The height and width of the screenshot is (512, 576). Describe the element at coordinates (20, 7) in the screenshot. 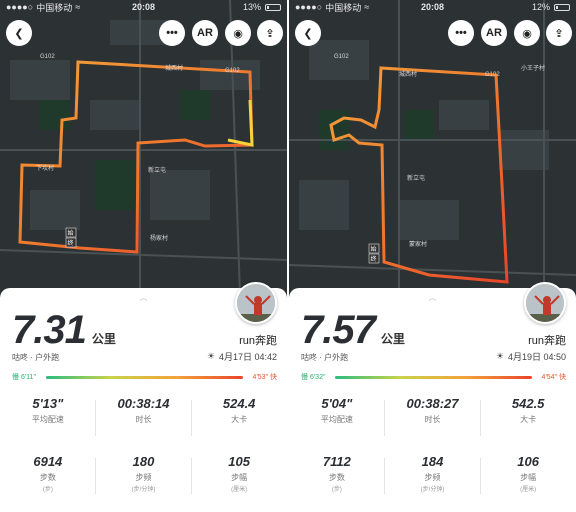

I see `signal-icon: ●●●●○` at that location.